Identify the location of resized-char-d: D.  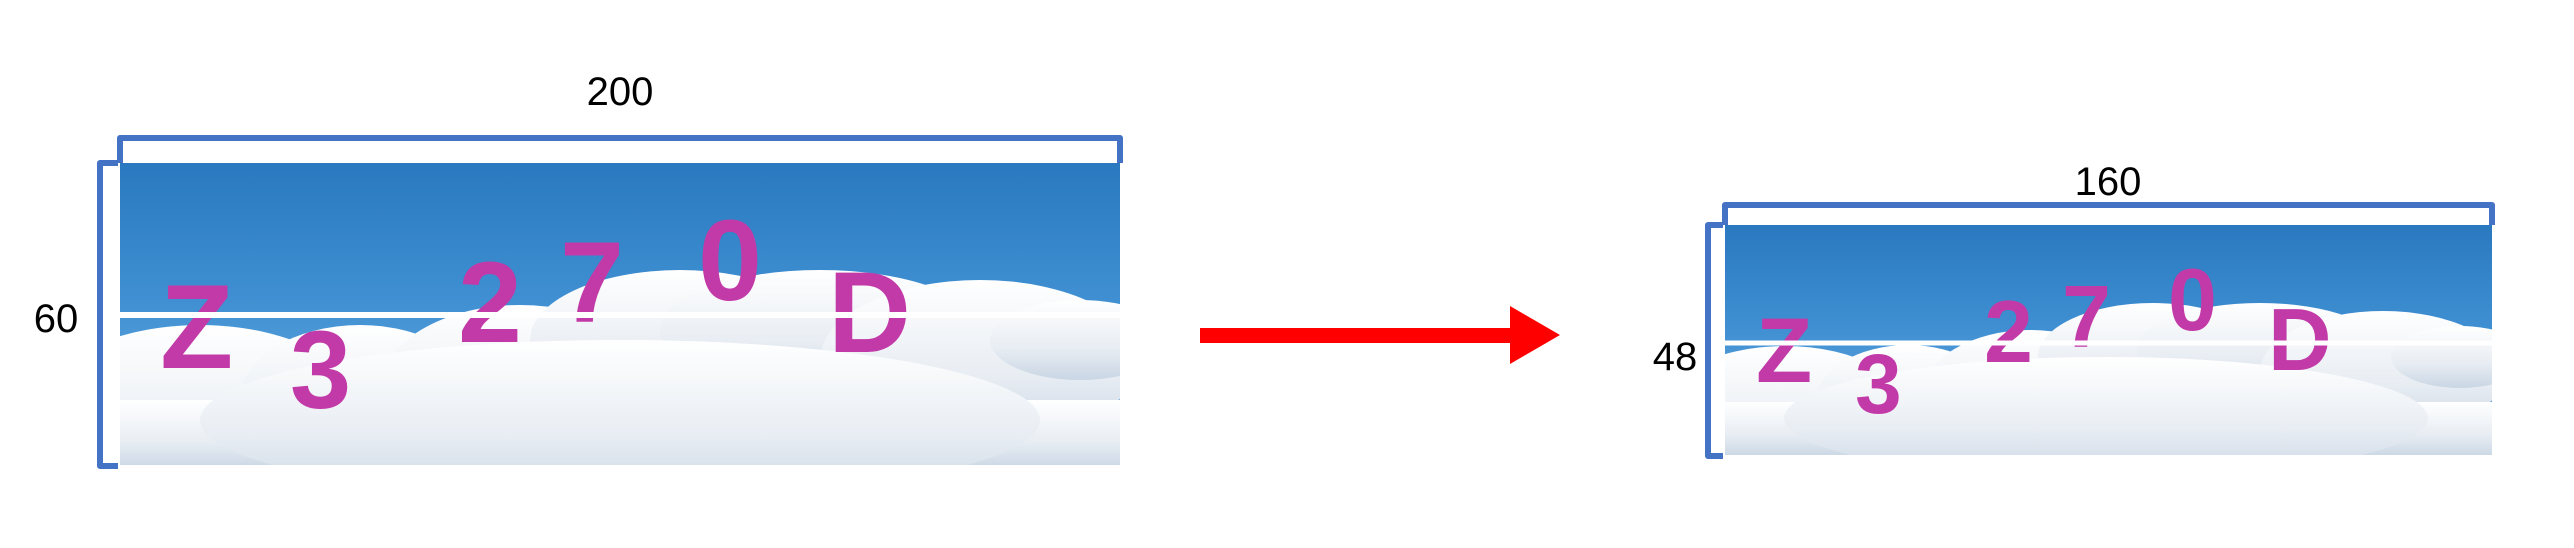
(2300, 339).